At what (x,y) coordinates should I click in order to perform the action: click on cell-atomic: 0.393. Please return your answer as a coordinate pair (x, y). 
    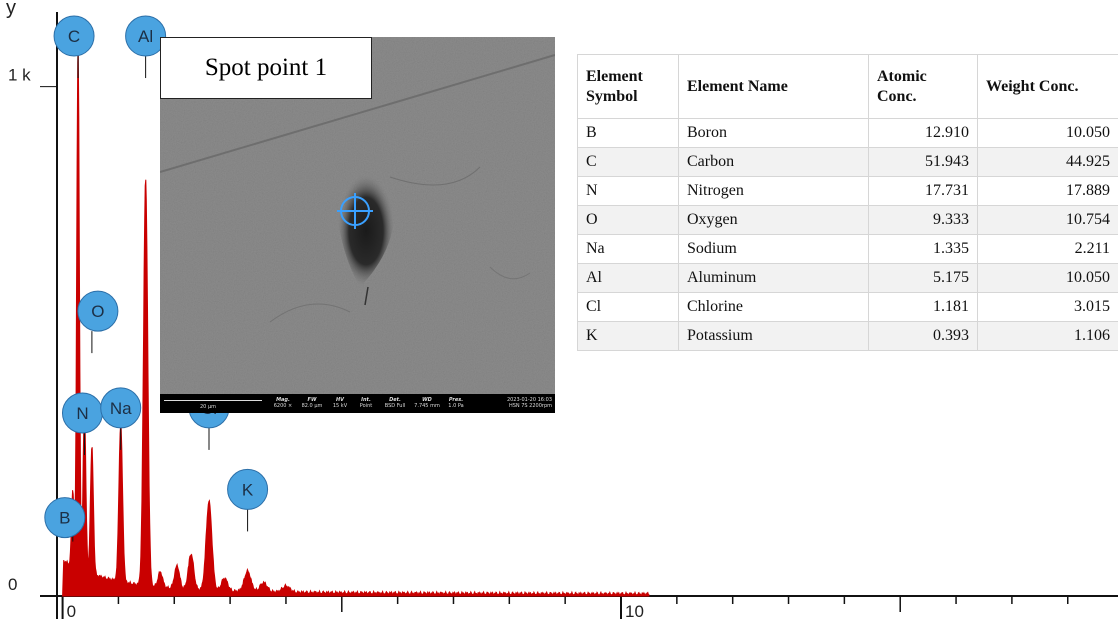
    Looking at the image, I should click on (923, 336).